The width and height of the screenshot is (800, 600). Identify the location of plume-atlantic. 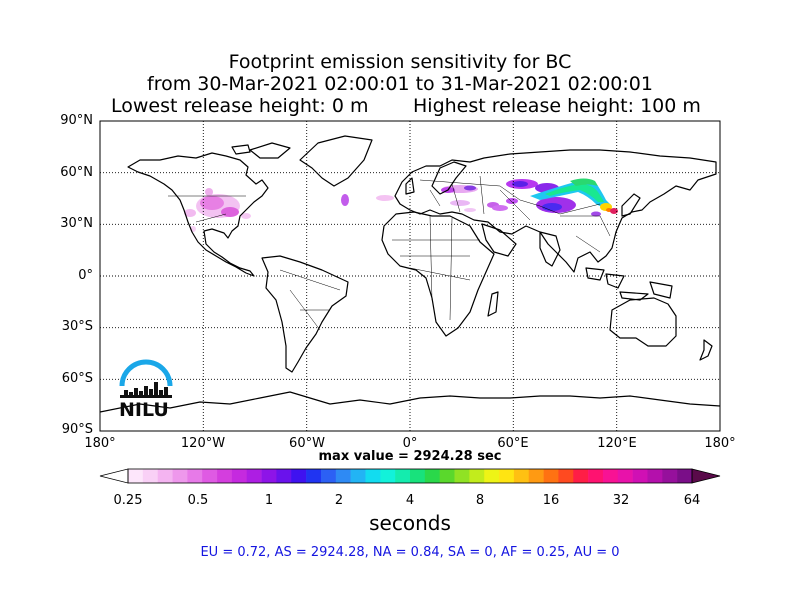
(367, 200).